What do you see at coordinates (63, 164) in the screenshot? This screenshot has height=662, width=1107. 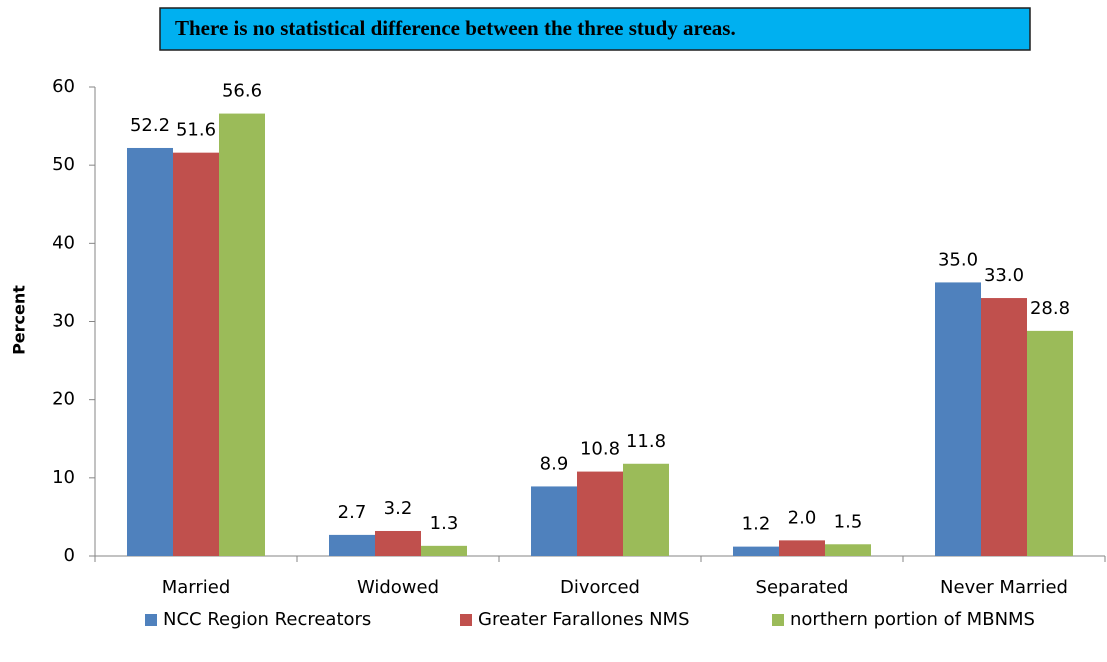 I see `y-tick-label: 50` at bounding box center [63, 164].